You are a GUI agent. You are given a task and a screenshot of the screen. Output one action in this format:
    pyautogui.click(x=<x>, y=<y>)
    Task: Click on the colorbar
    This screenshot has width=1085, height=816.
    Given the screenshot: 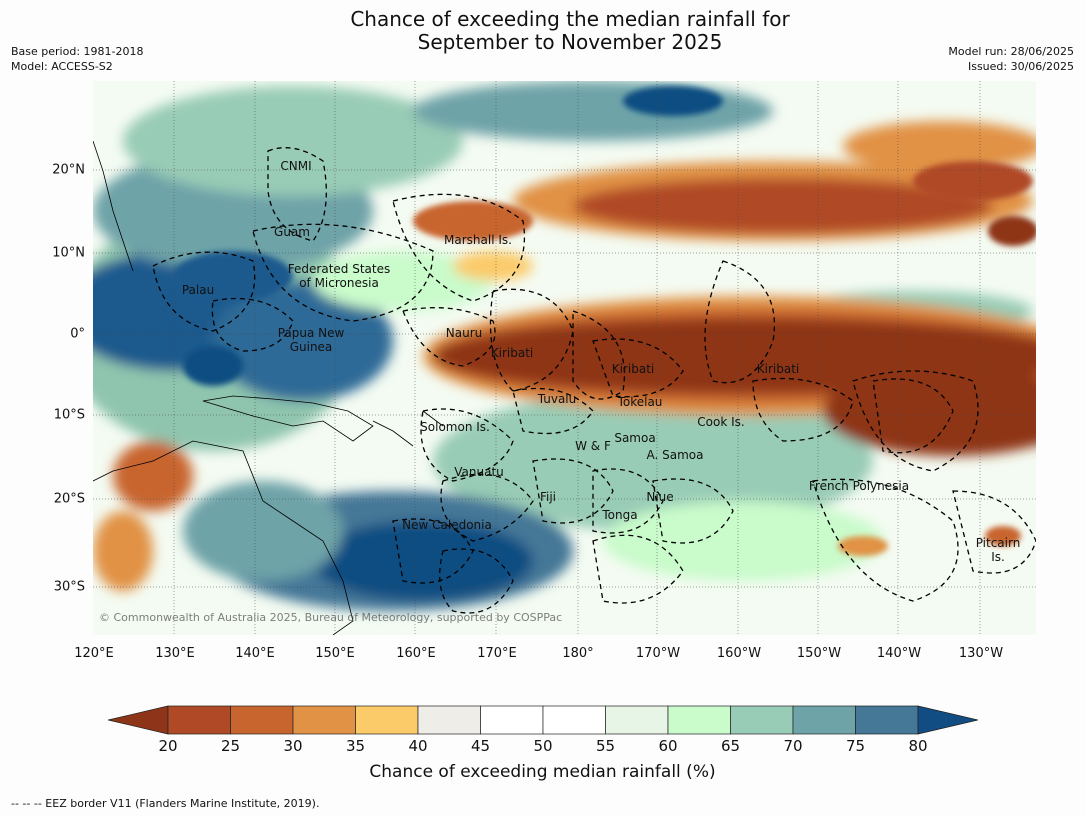 What is the action you would take?
    pyautogui.click(x=543, y=720)
    